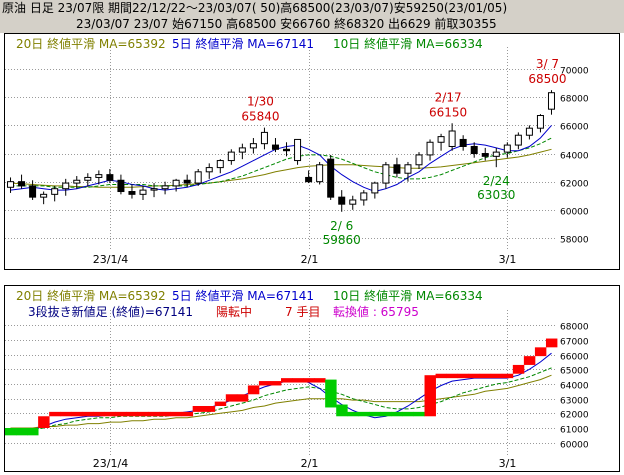  Describe the element at coordinates (341, 226) in the screenshot. I see `annotation-date: 2/ 6` at that location.